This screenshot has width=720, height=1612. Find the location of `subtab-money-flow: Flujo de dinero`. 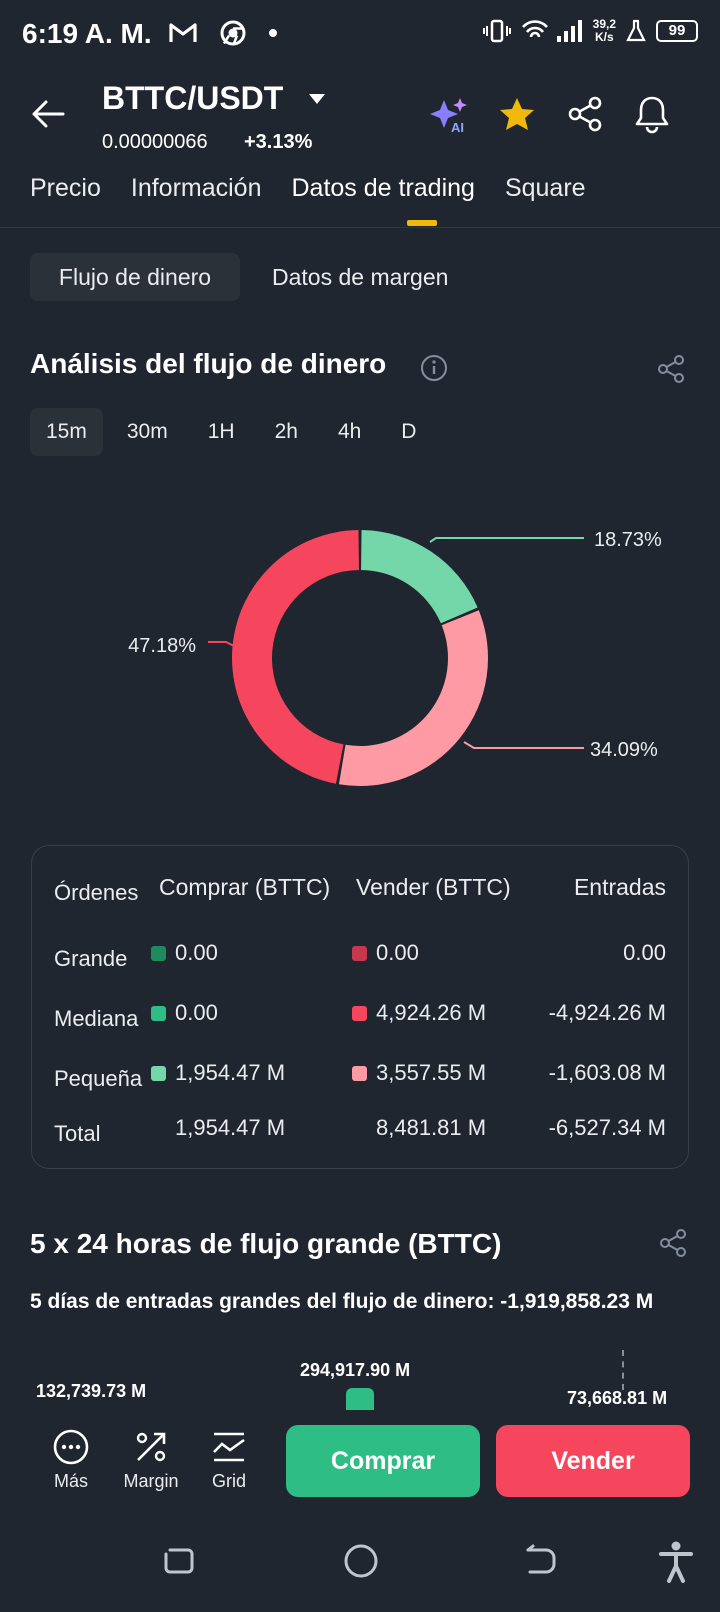

subtab-money-flow: Flujo de dinero is located at coordinates (135, 277).